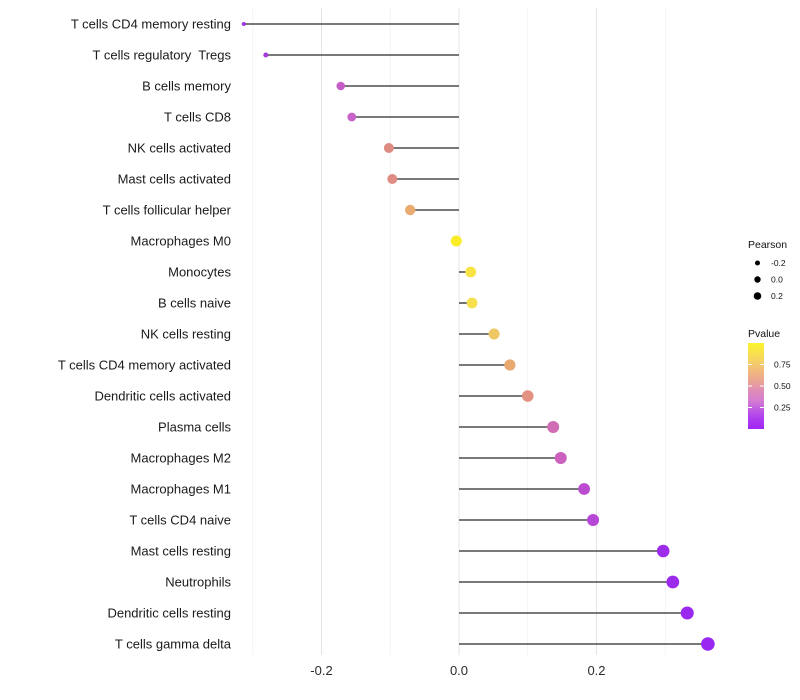  Describe the element at coordinates (782, 365) in the screenshot. I see `pvalue-tick-label: 0.75` at that location.